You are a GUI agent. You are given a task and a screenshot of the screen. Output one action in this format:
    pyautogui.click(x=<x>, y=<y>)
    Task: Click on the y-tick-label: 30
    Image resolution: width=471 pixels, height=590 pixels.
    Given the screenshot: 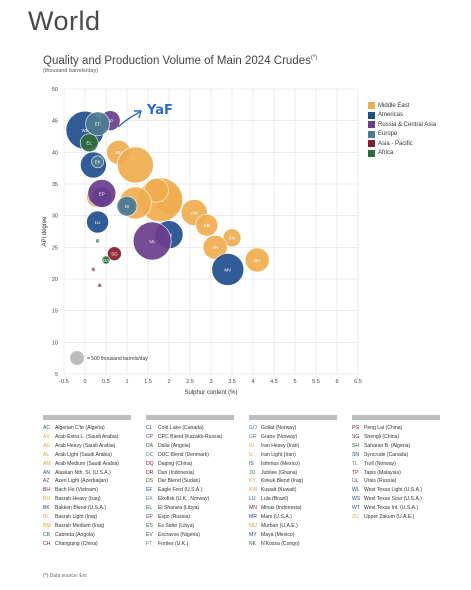 What is the action you would take?
    pyautogui.click(x=55, y=217)
    